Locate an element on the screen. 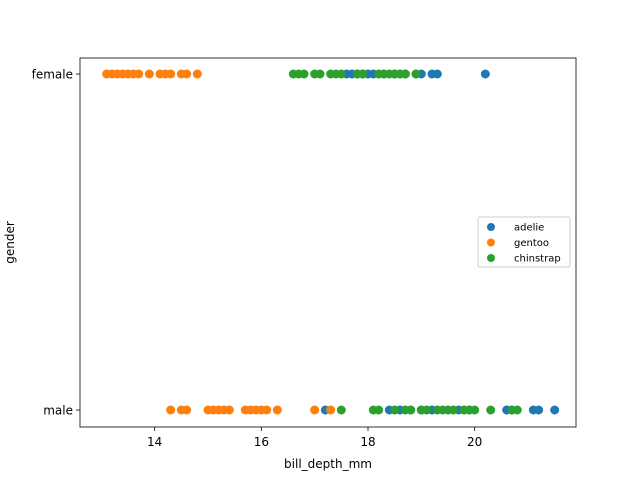 The height and width of the screenshot is (480, 640). y-axis-title: gender is located at coordinates (10, 242).